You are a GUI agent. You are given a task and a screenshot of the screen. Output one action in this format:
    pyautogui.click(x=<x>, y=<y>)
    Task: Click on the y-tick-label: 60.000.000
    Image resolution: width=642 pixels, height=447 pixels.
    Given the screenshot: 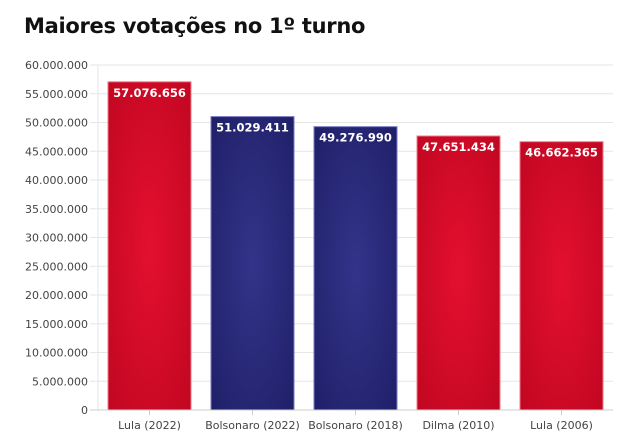 What is the action you would take?
    pyautogui.click(x=56, y=65)
    